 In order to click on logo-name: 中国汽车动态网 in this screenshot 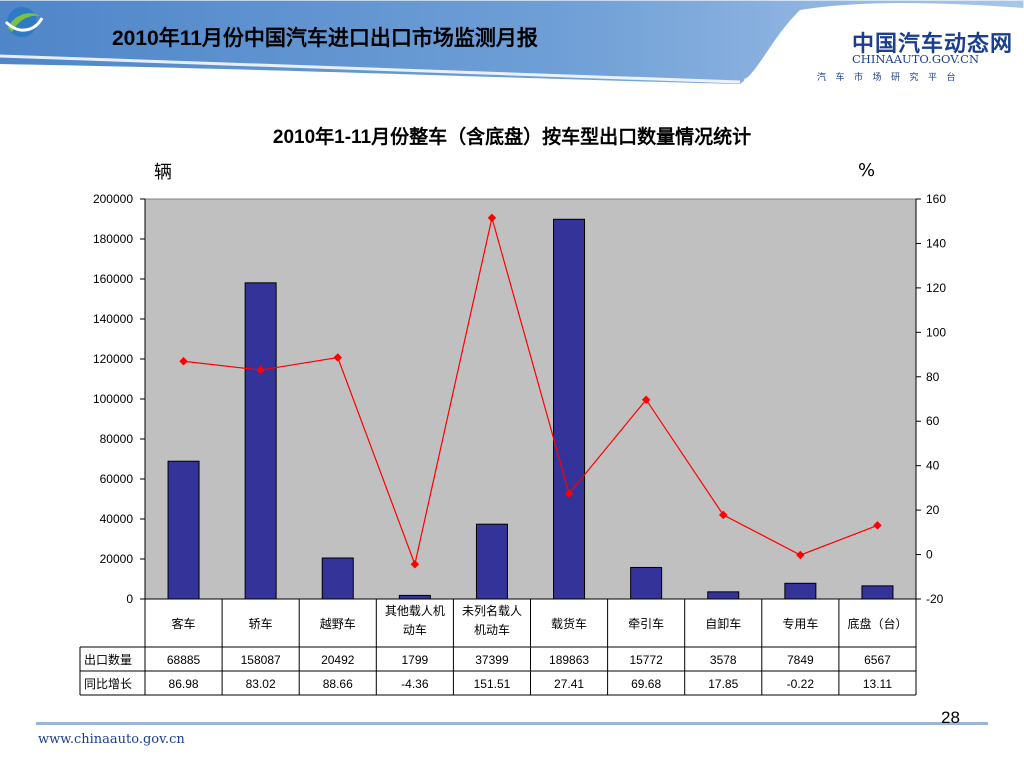, I will do `click(933, 44)`.